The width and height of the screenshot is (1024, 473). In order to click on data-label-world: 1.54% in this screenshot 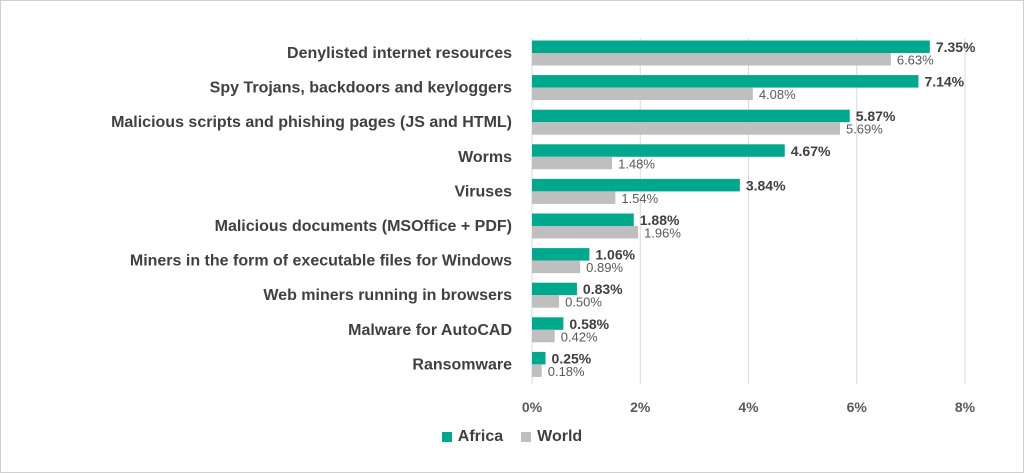, I will do `click(639, 198)`.